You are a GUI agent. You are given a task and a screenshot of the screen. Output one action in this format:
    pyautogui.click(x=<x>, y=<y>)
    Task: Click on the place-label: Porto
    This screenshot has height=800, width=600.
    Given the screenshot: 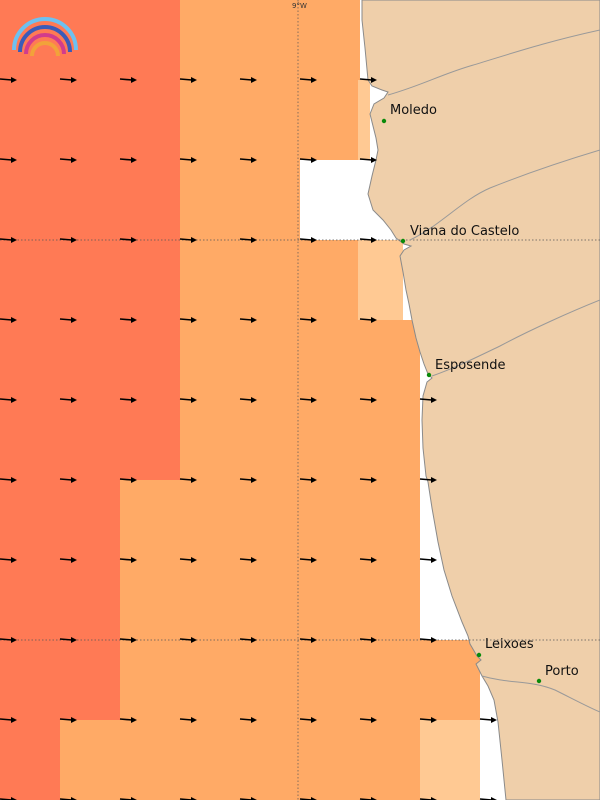 What is the action you would take?
    pyautogui.click(x=562, y=671)
    